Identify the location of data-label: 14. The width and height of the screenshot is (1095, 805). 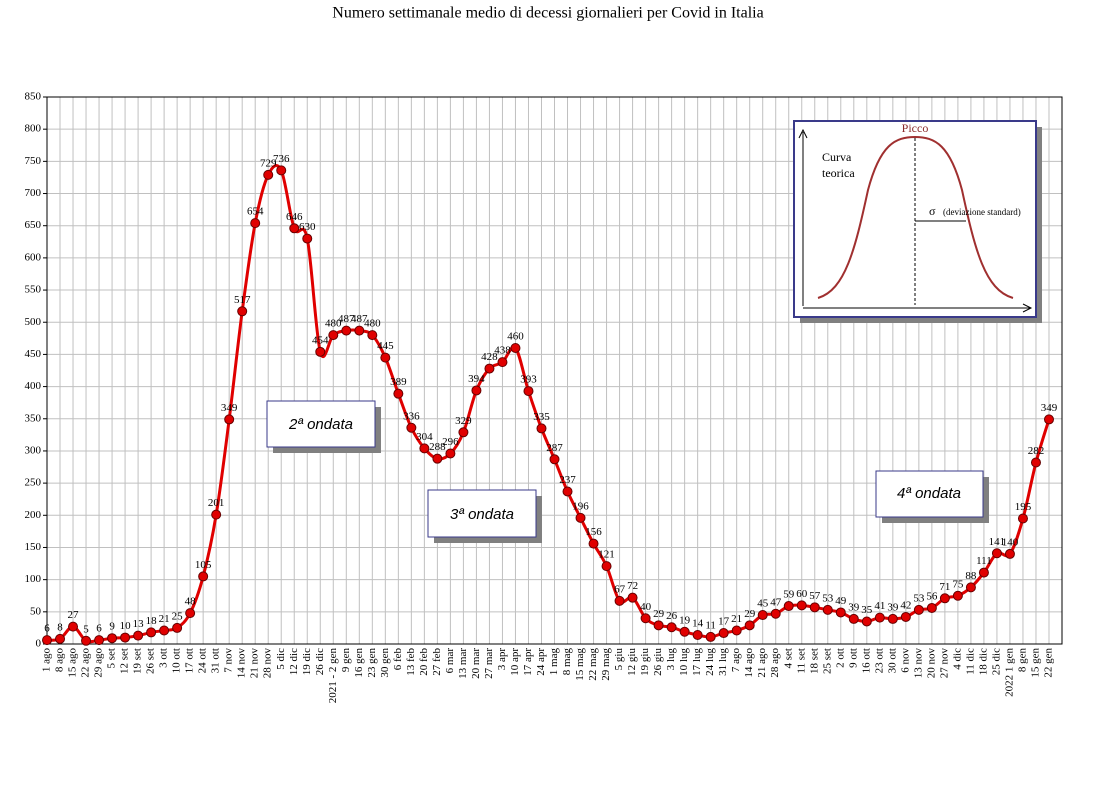
(698, 624).